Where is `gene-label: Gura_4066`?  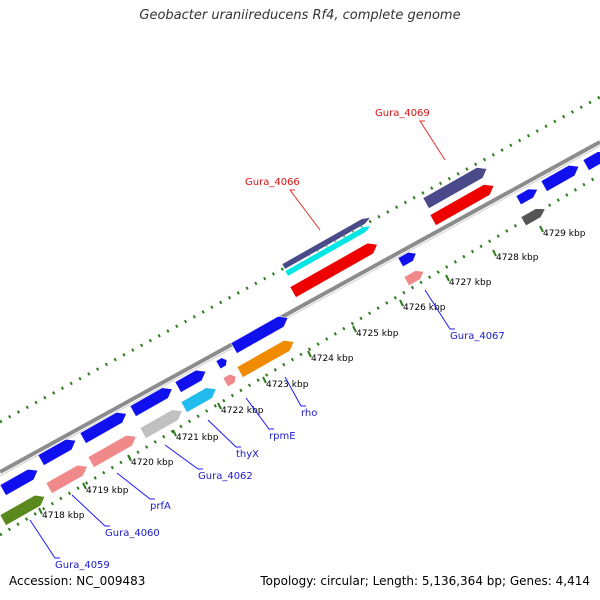 gene-label: Gura_4066 is located at coordinates (272, 182).